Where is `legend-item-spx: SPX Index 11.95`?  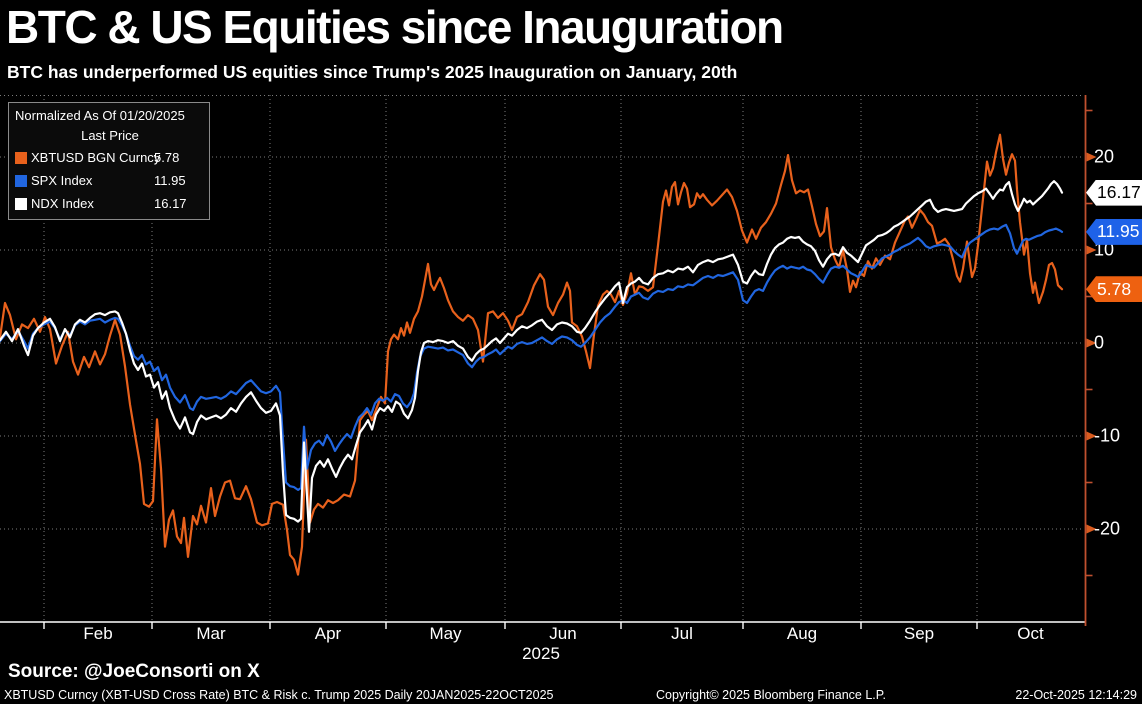
legend-item-spx: SPX Index 11.95 is located at coordinates (110, 180).